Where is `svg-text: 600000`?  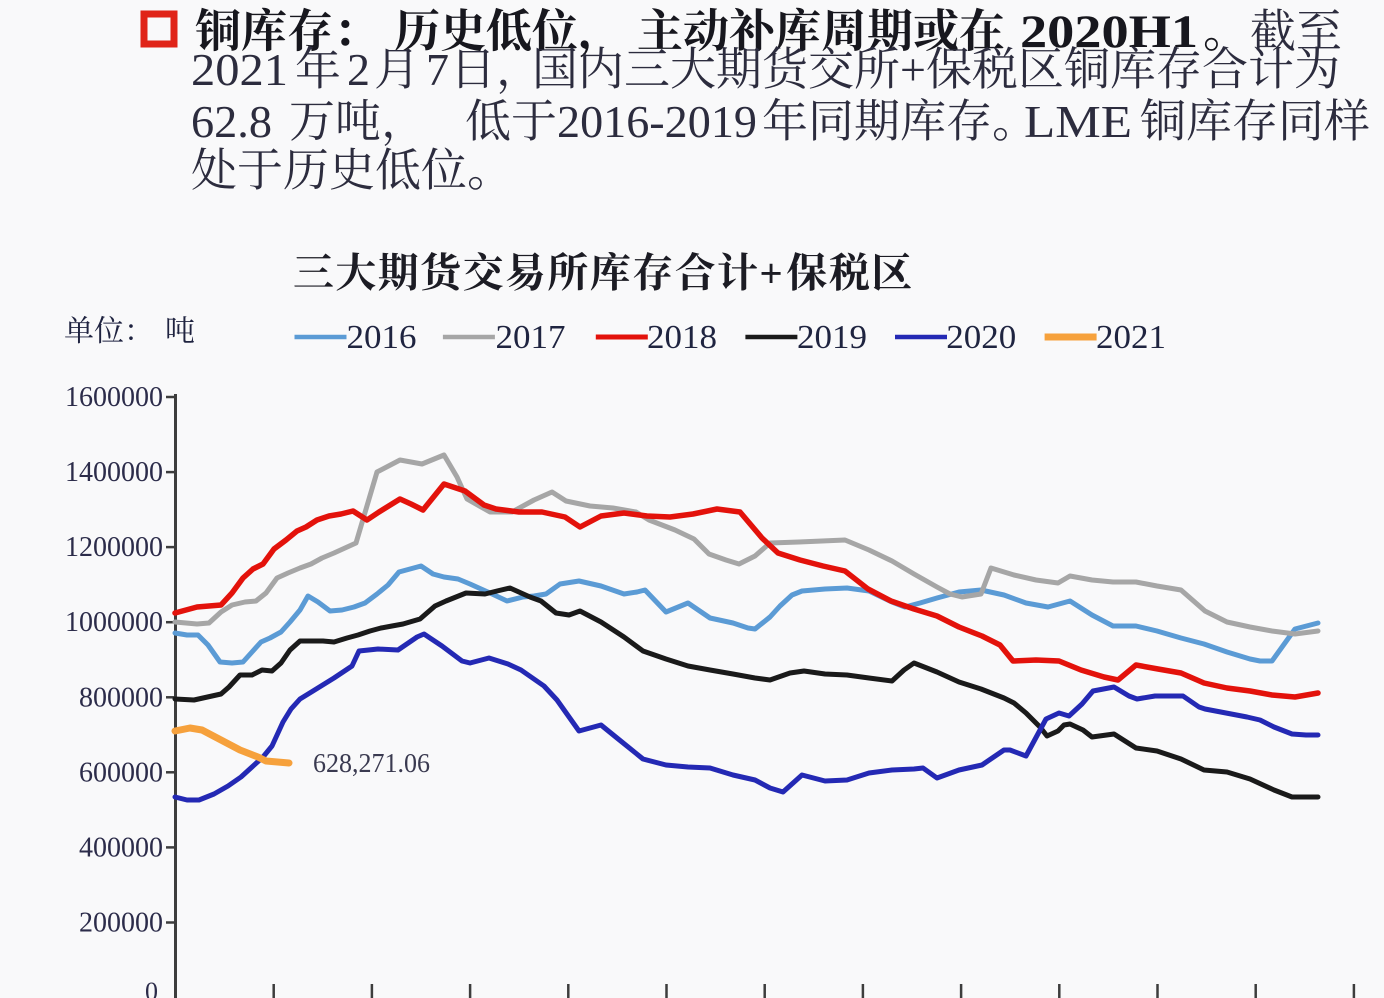 svg-text: 600000 is located at coordinates (121, 772).